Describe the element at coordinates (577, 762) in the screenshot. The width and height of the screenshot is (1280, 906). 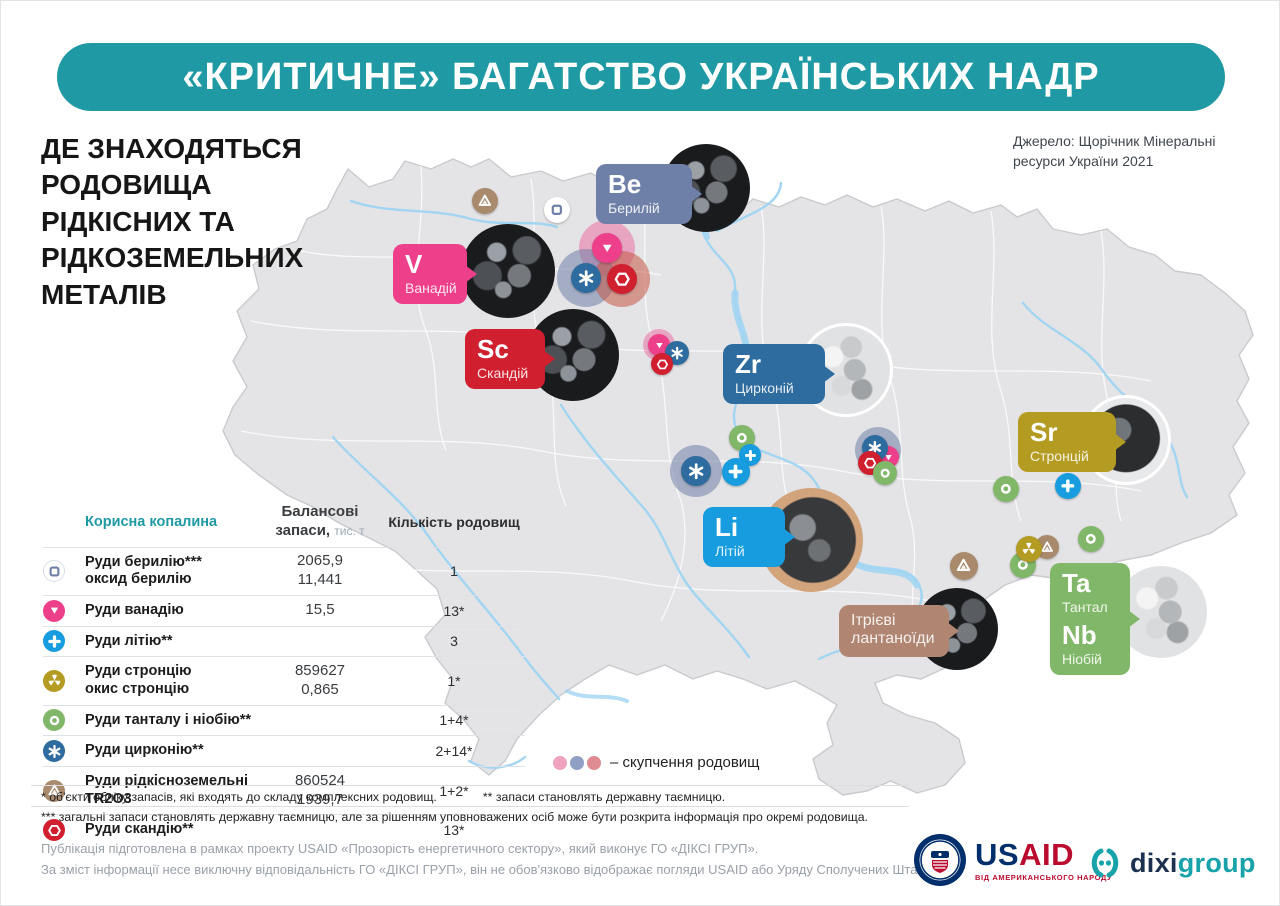
I see `cluster-dot-slate` at that location.